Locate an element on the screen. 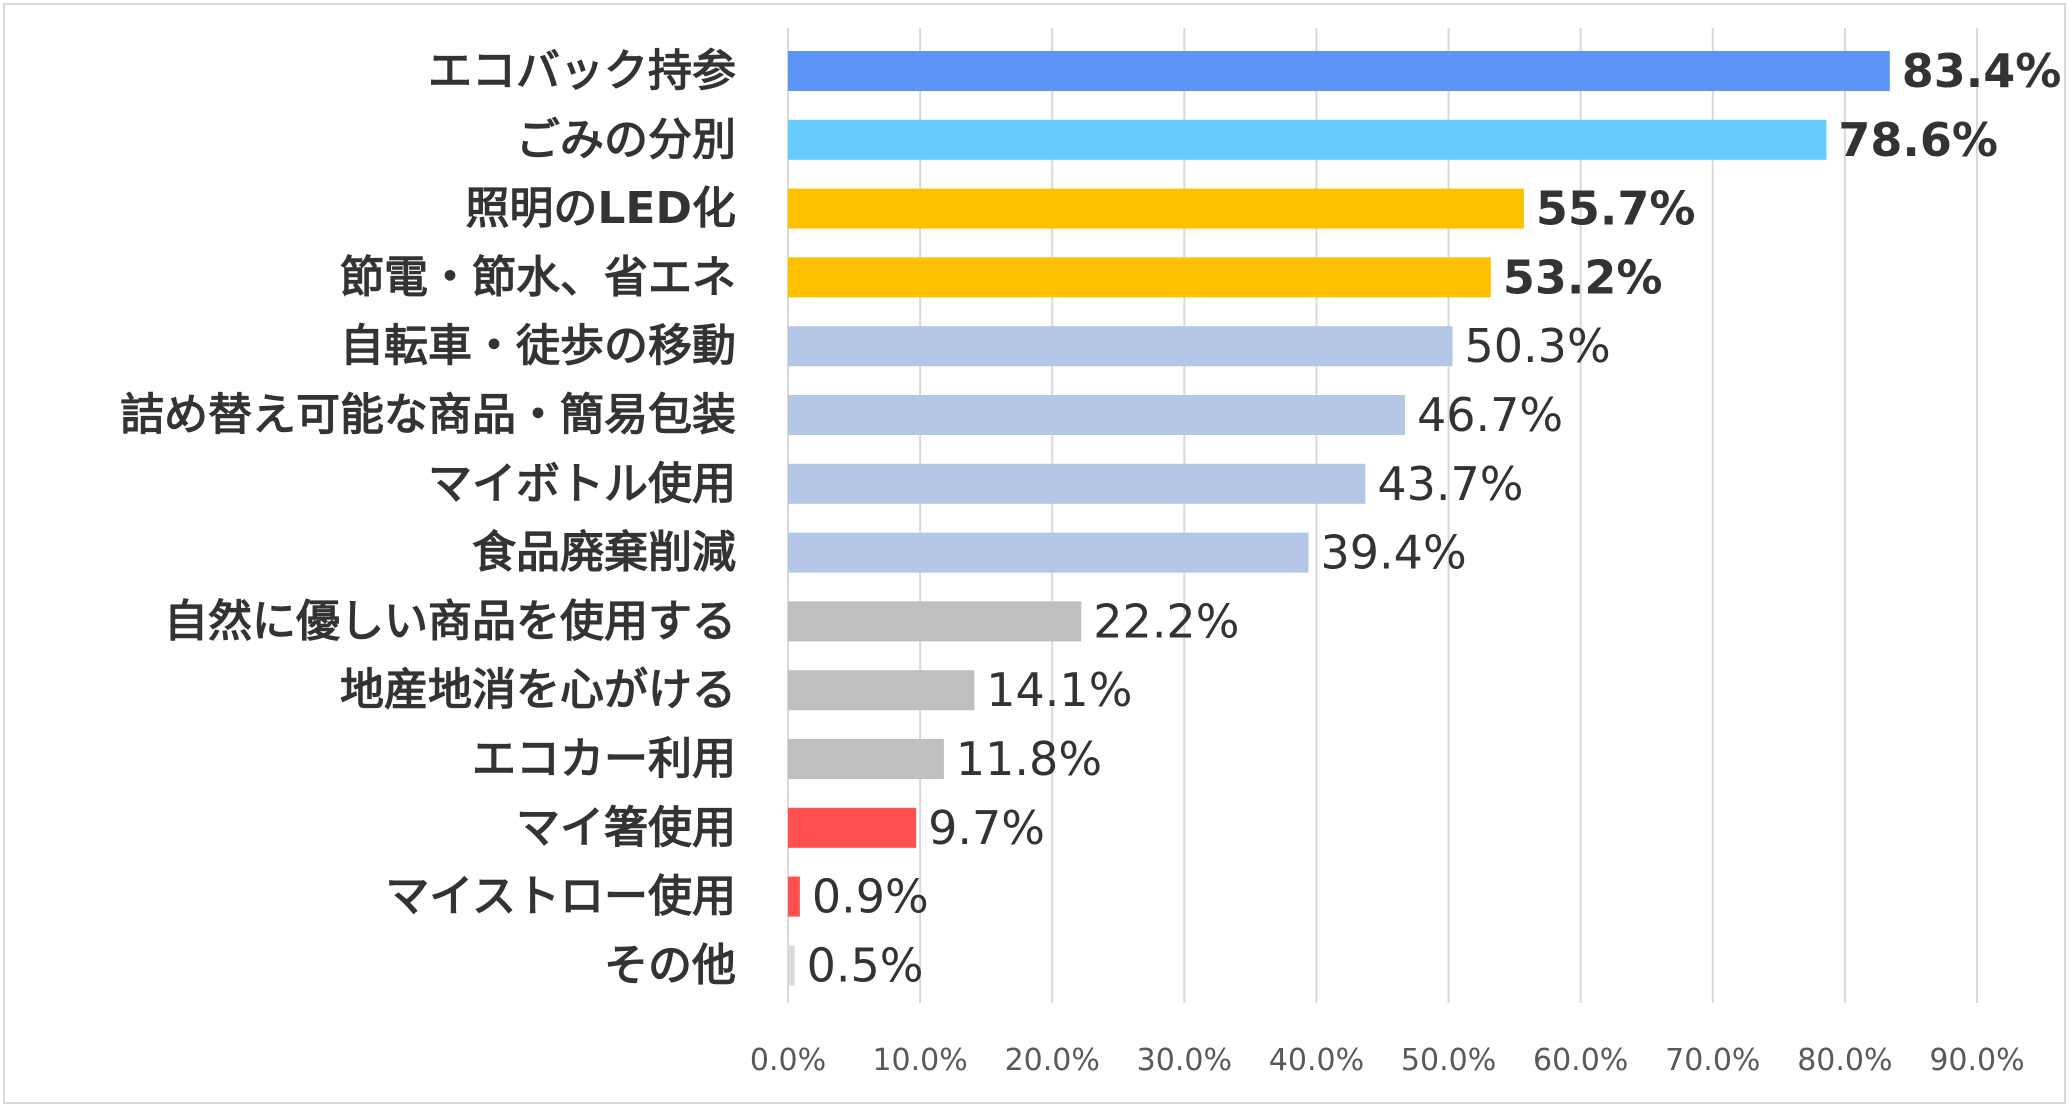 The image size is (2069, 1107). x-tick-label: 0.0% is located at coordinates (788, 1060).